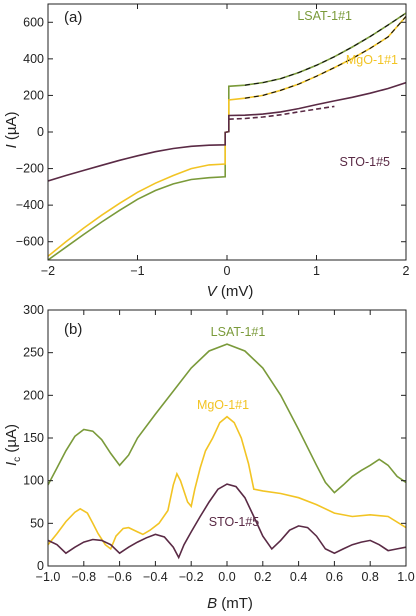  What do you see at coordinates (262, 577) in the screenshot?
I see `panel-b-x-tick-label-6: 0.2` at bounding box center [262, 577].